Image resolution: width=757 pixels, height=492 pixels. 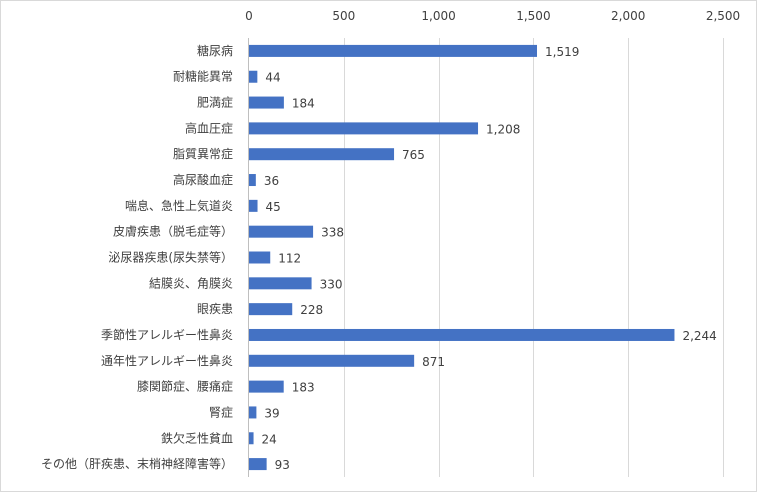 What do you see at coordinates (209, 127) in the screenshot?
I see `category-label: 高血圧症` at bounding box center [209, 127].